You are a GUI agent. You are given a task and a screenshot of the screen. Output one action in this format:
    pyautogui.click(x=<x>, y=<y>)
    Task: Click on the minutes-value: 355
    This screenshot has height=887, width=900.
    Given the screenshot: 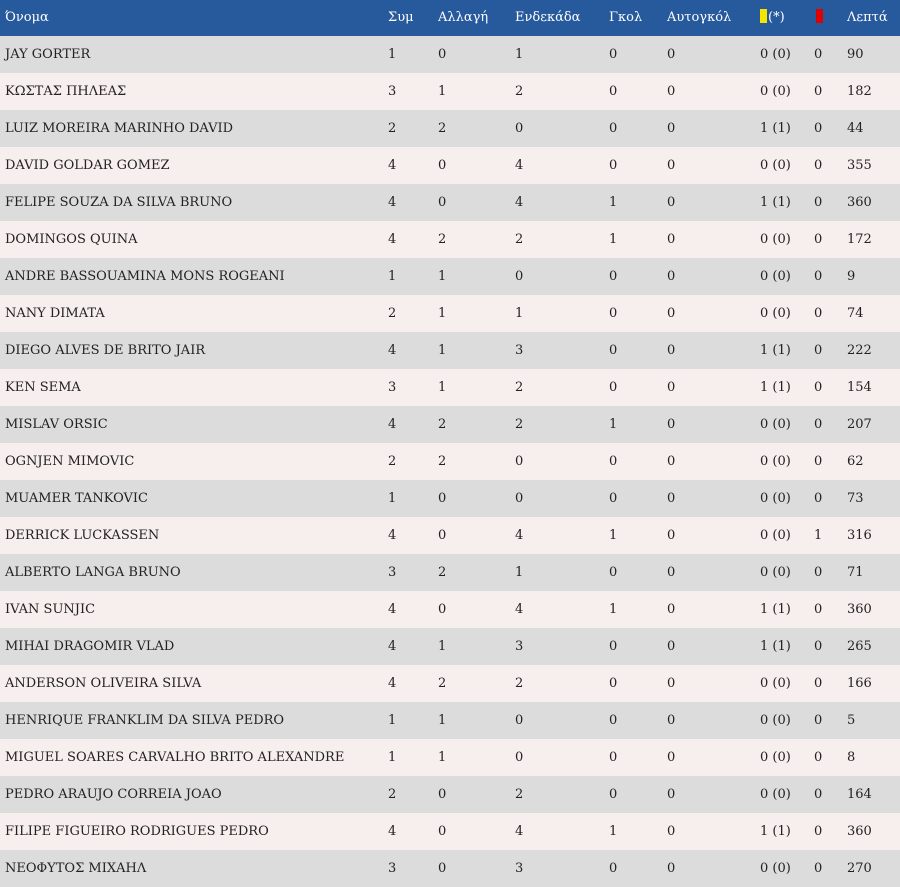 What is the action you would take?
    pyautogui.click(x=859, y=165)
    